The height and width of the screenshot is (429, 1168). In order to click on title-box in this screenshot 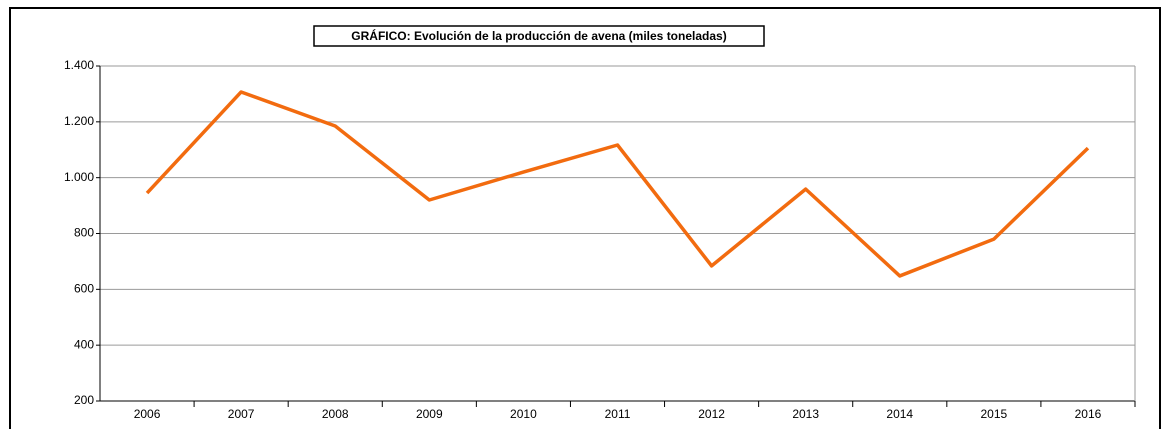, I will do `click(539, 36)`.